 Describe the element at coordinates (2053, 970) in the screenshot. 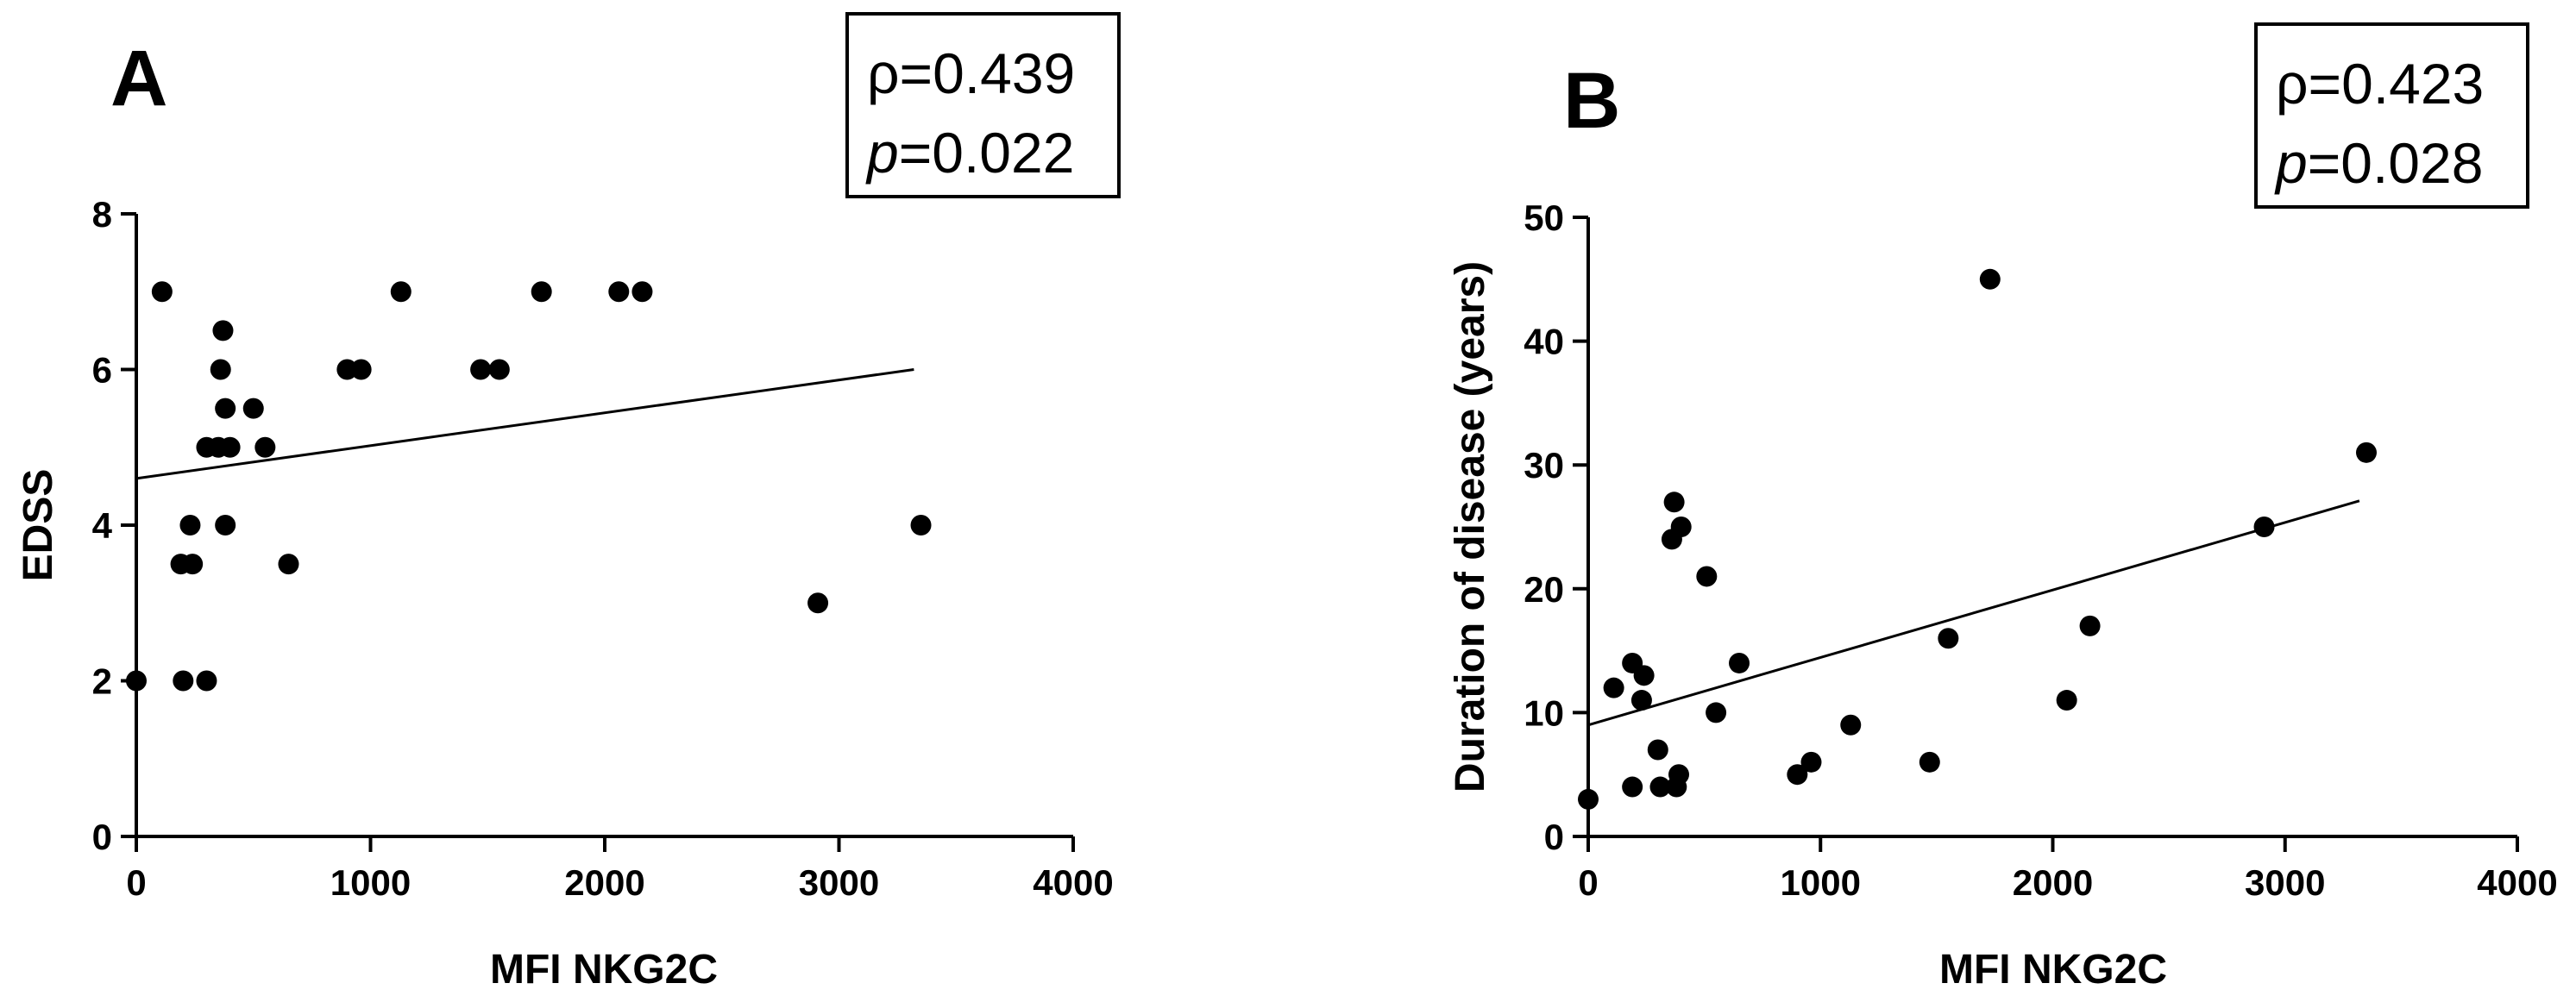

I see `x-axis-title-b: MFI NKG2C` at that location.